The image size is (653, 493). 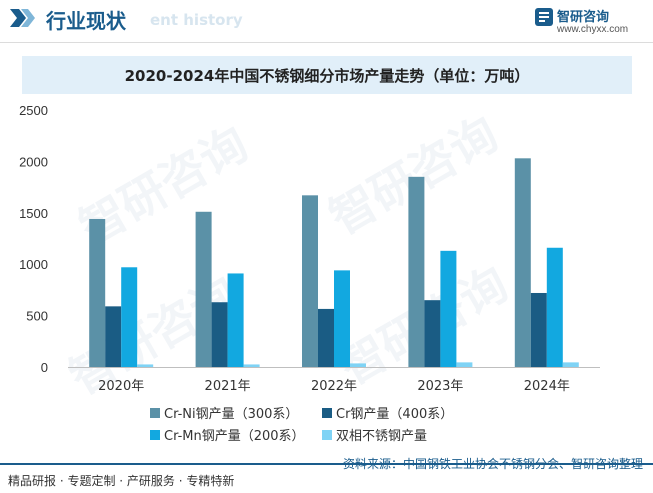 I want to click on footer: 精品研报 · 专题定制 · 产研服务 · 专精特新, so click(x=326, y=478).